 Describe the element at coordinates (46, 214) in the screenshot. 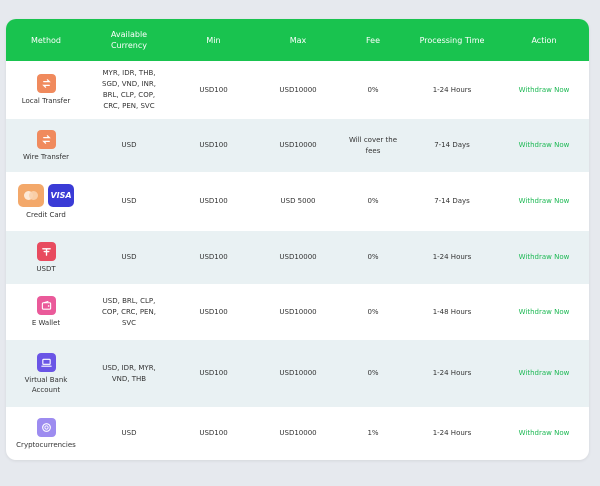

I see `method-label: Credit Card` at that location.